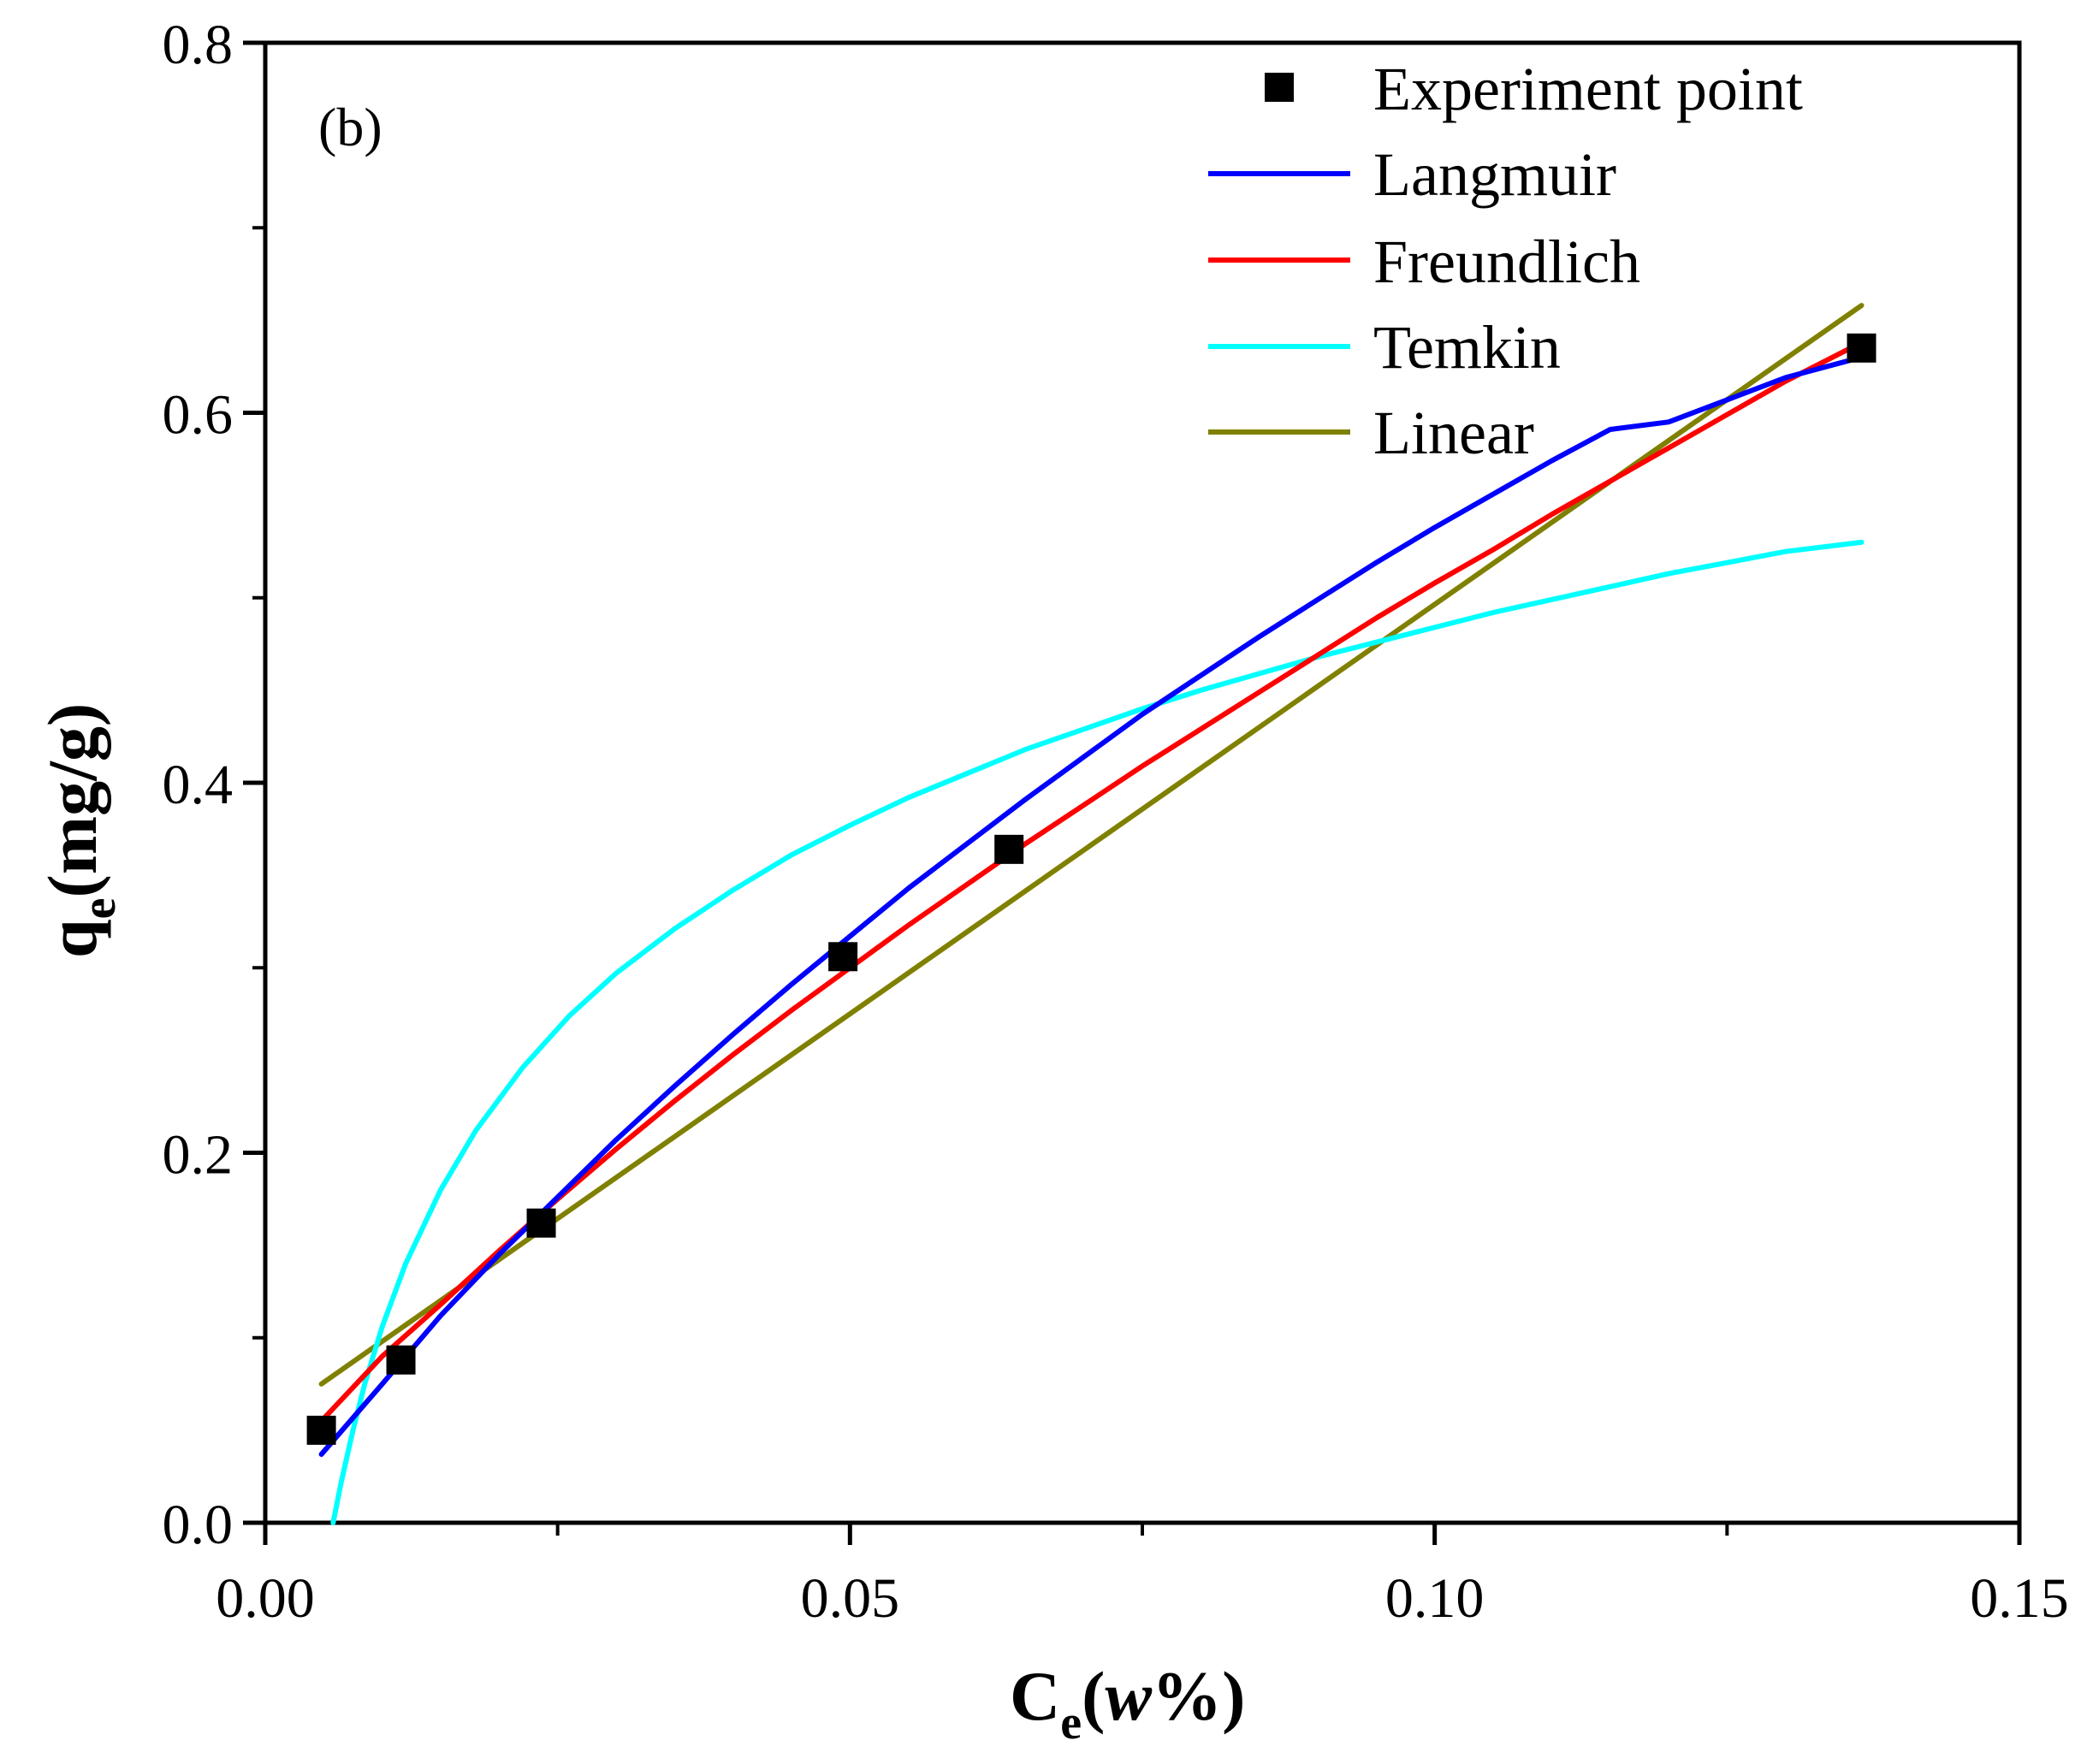 This screenshot has height=1764, width=2087. Describe the element at coordinates (265, 1599) in the screenshot. I see `x-tick-label: 0.00` at that location.